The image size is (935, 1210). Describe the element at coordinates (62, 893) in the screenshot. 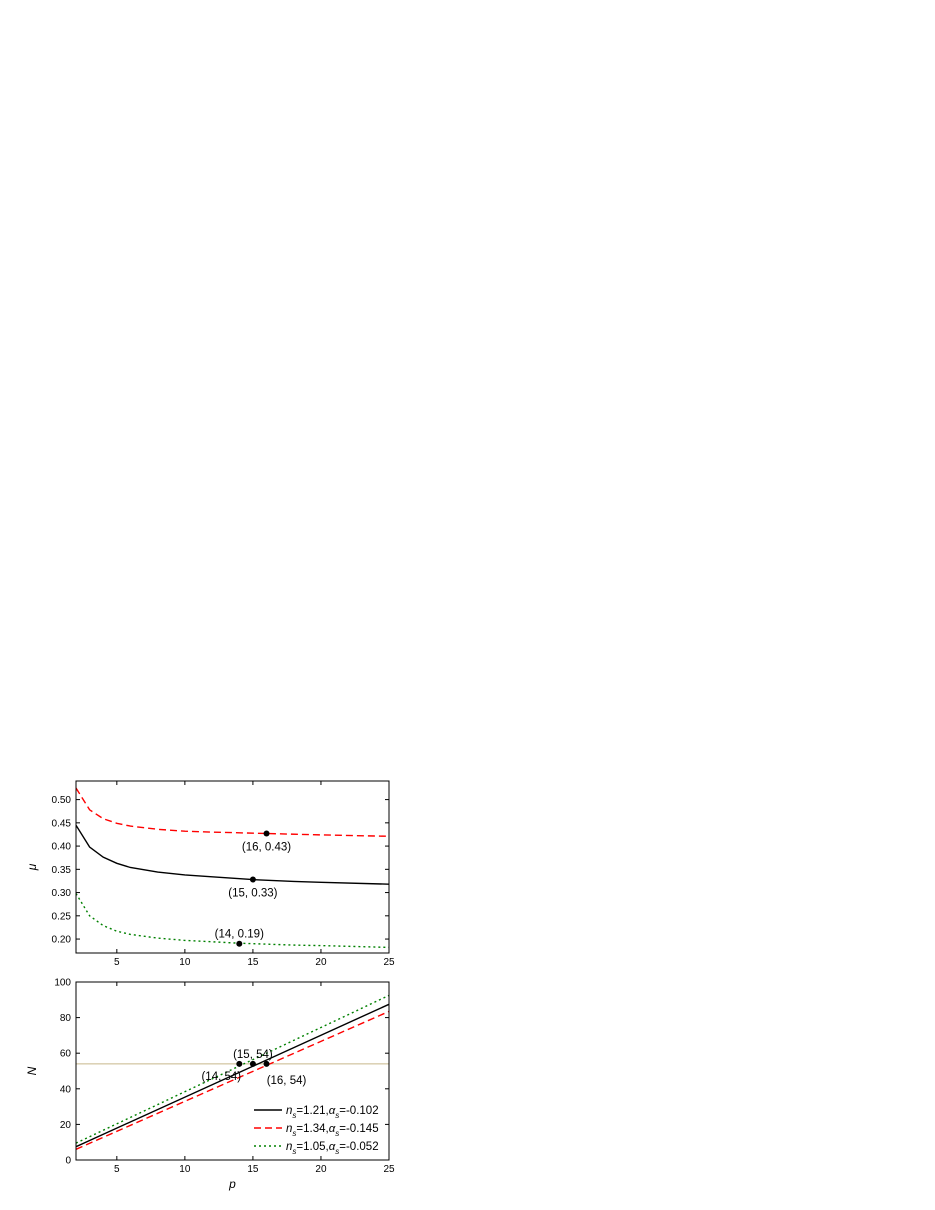

I see `y-tick-label: 0.30` at that location.